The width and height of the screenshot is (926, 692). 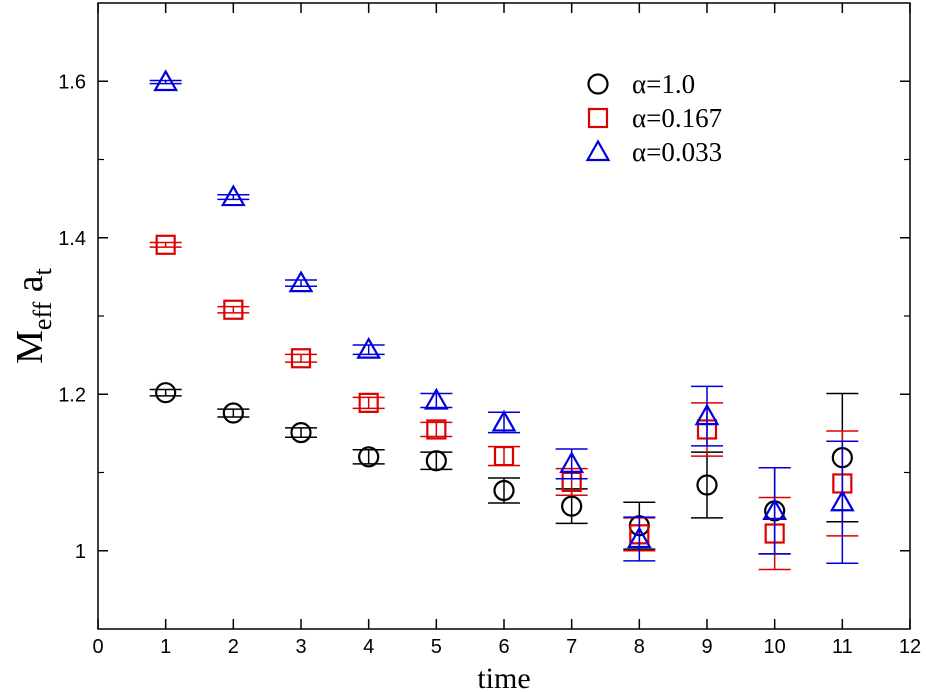 I want to click on x-tick-label: 8, so click(x=639, y=647).